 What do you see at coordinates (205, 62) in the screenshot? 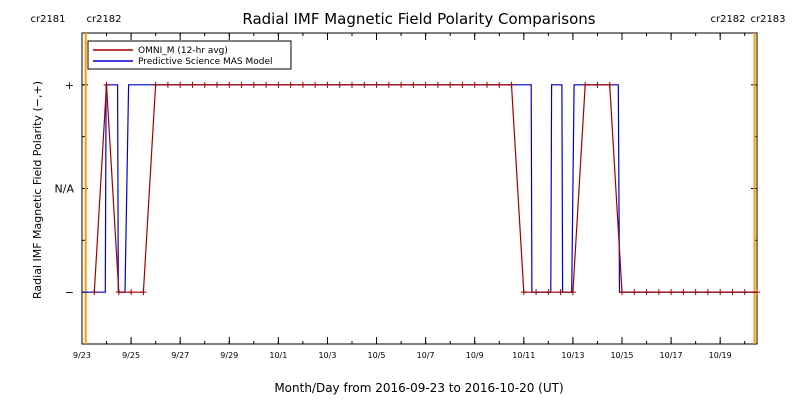
I see `legend-label-model: Predictive Science MAS Model` at bounding box center [205, 62].